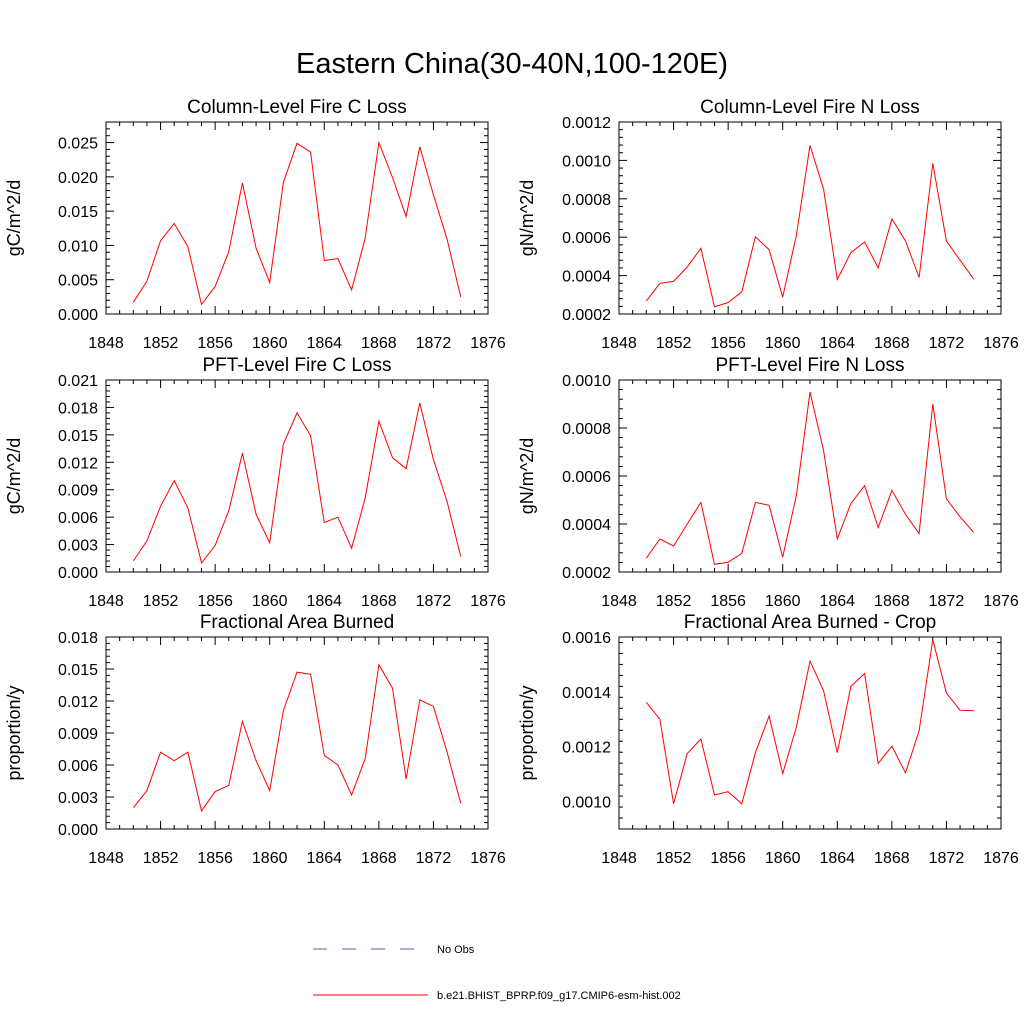  What do you see at coordinates (297, 365) in the screenshot?
I see `panel-title: PFT-Level Fire C Loss` at bounding box center [297, 365].